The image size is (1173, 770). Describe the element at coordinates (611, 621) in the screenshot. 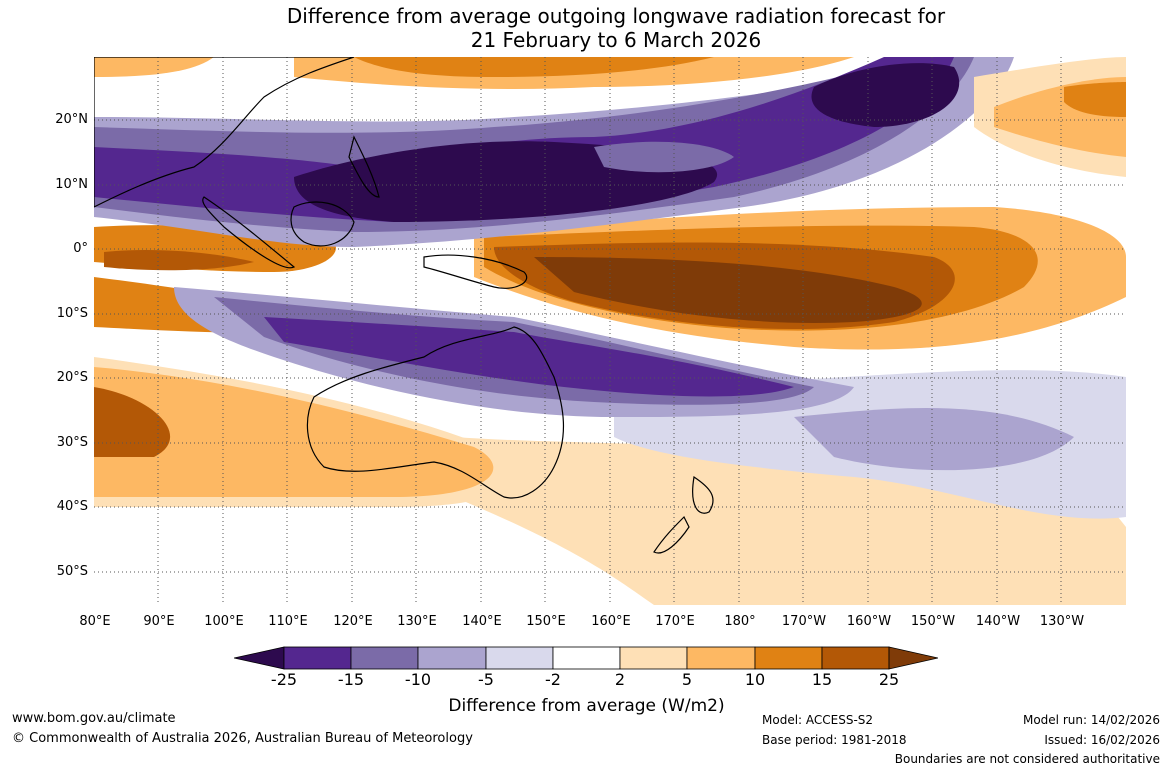

I see `lon-label: 160°E` at that location.